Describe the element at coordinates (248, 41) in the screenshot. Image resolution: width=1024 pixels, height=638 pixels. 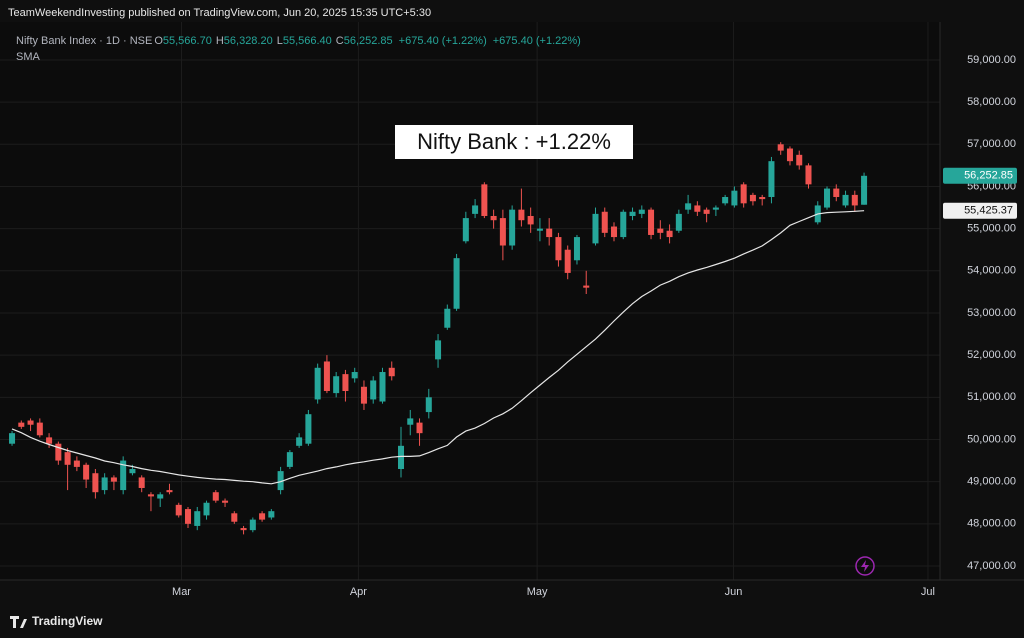
I see `ohlc-value: 56,328.20` at that location.